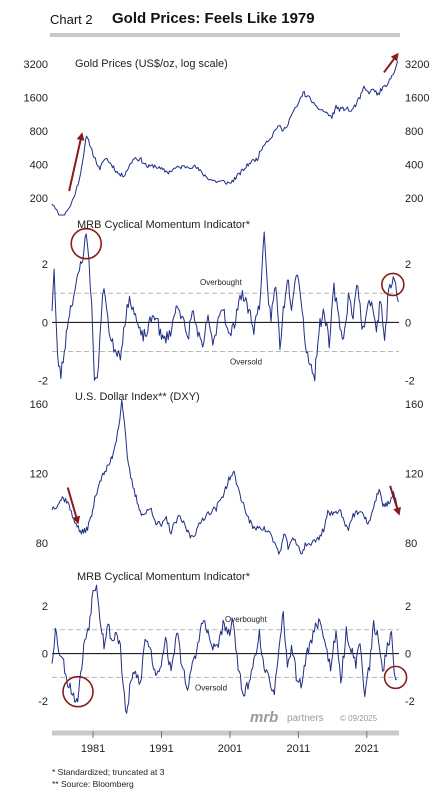  I want to click on chart-title: Gold Prices: Feels Like 1979, so click(213, 18).